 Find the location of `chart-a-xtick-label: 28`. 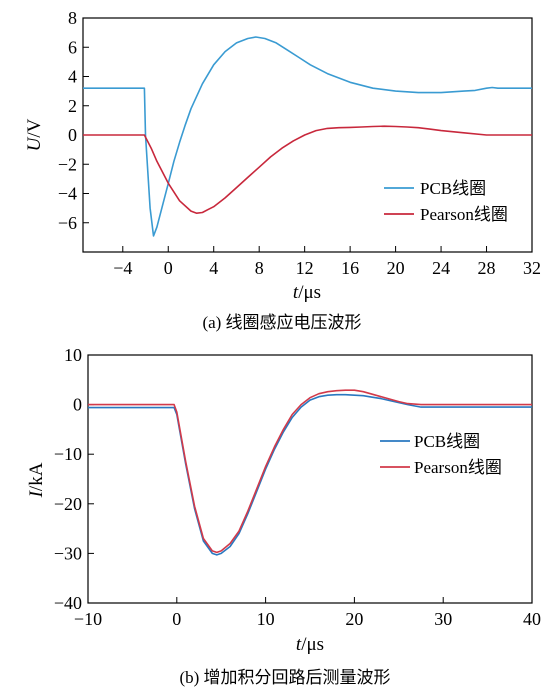

chart-a-xtick-label: 28 is located at coordinates (487, 268).